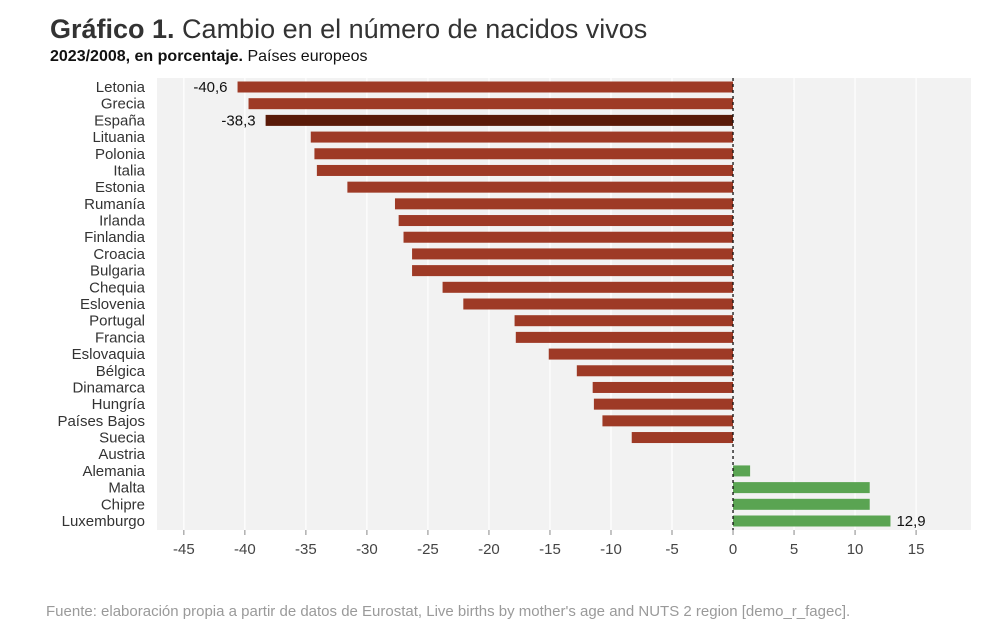 This screenshot has width=1000, height=643. Describe the element at coordinates (117, 287) in the screenshot. I see `category-label: Chequia` at that location.